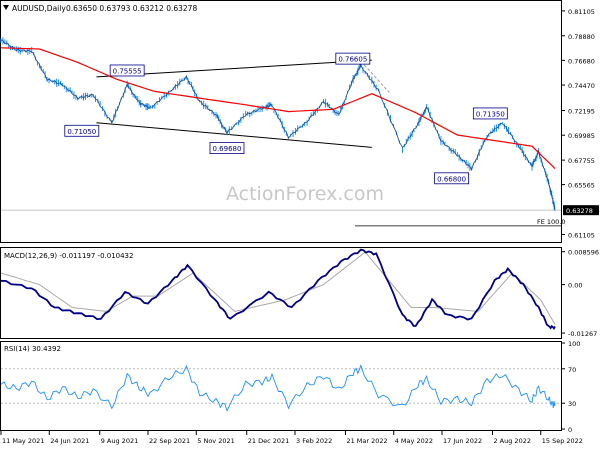  Describe the element at coordinates (69, 441) in the screenshot. I see `x-tick-label: 24 Jun 2021` at that location.